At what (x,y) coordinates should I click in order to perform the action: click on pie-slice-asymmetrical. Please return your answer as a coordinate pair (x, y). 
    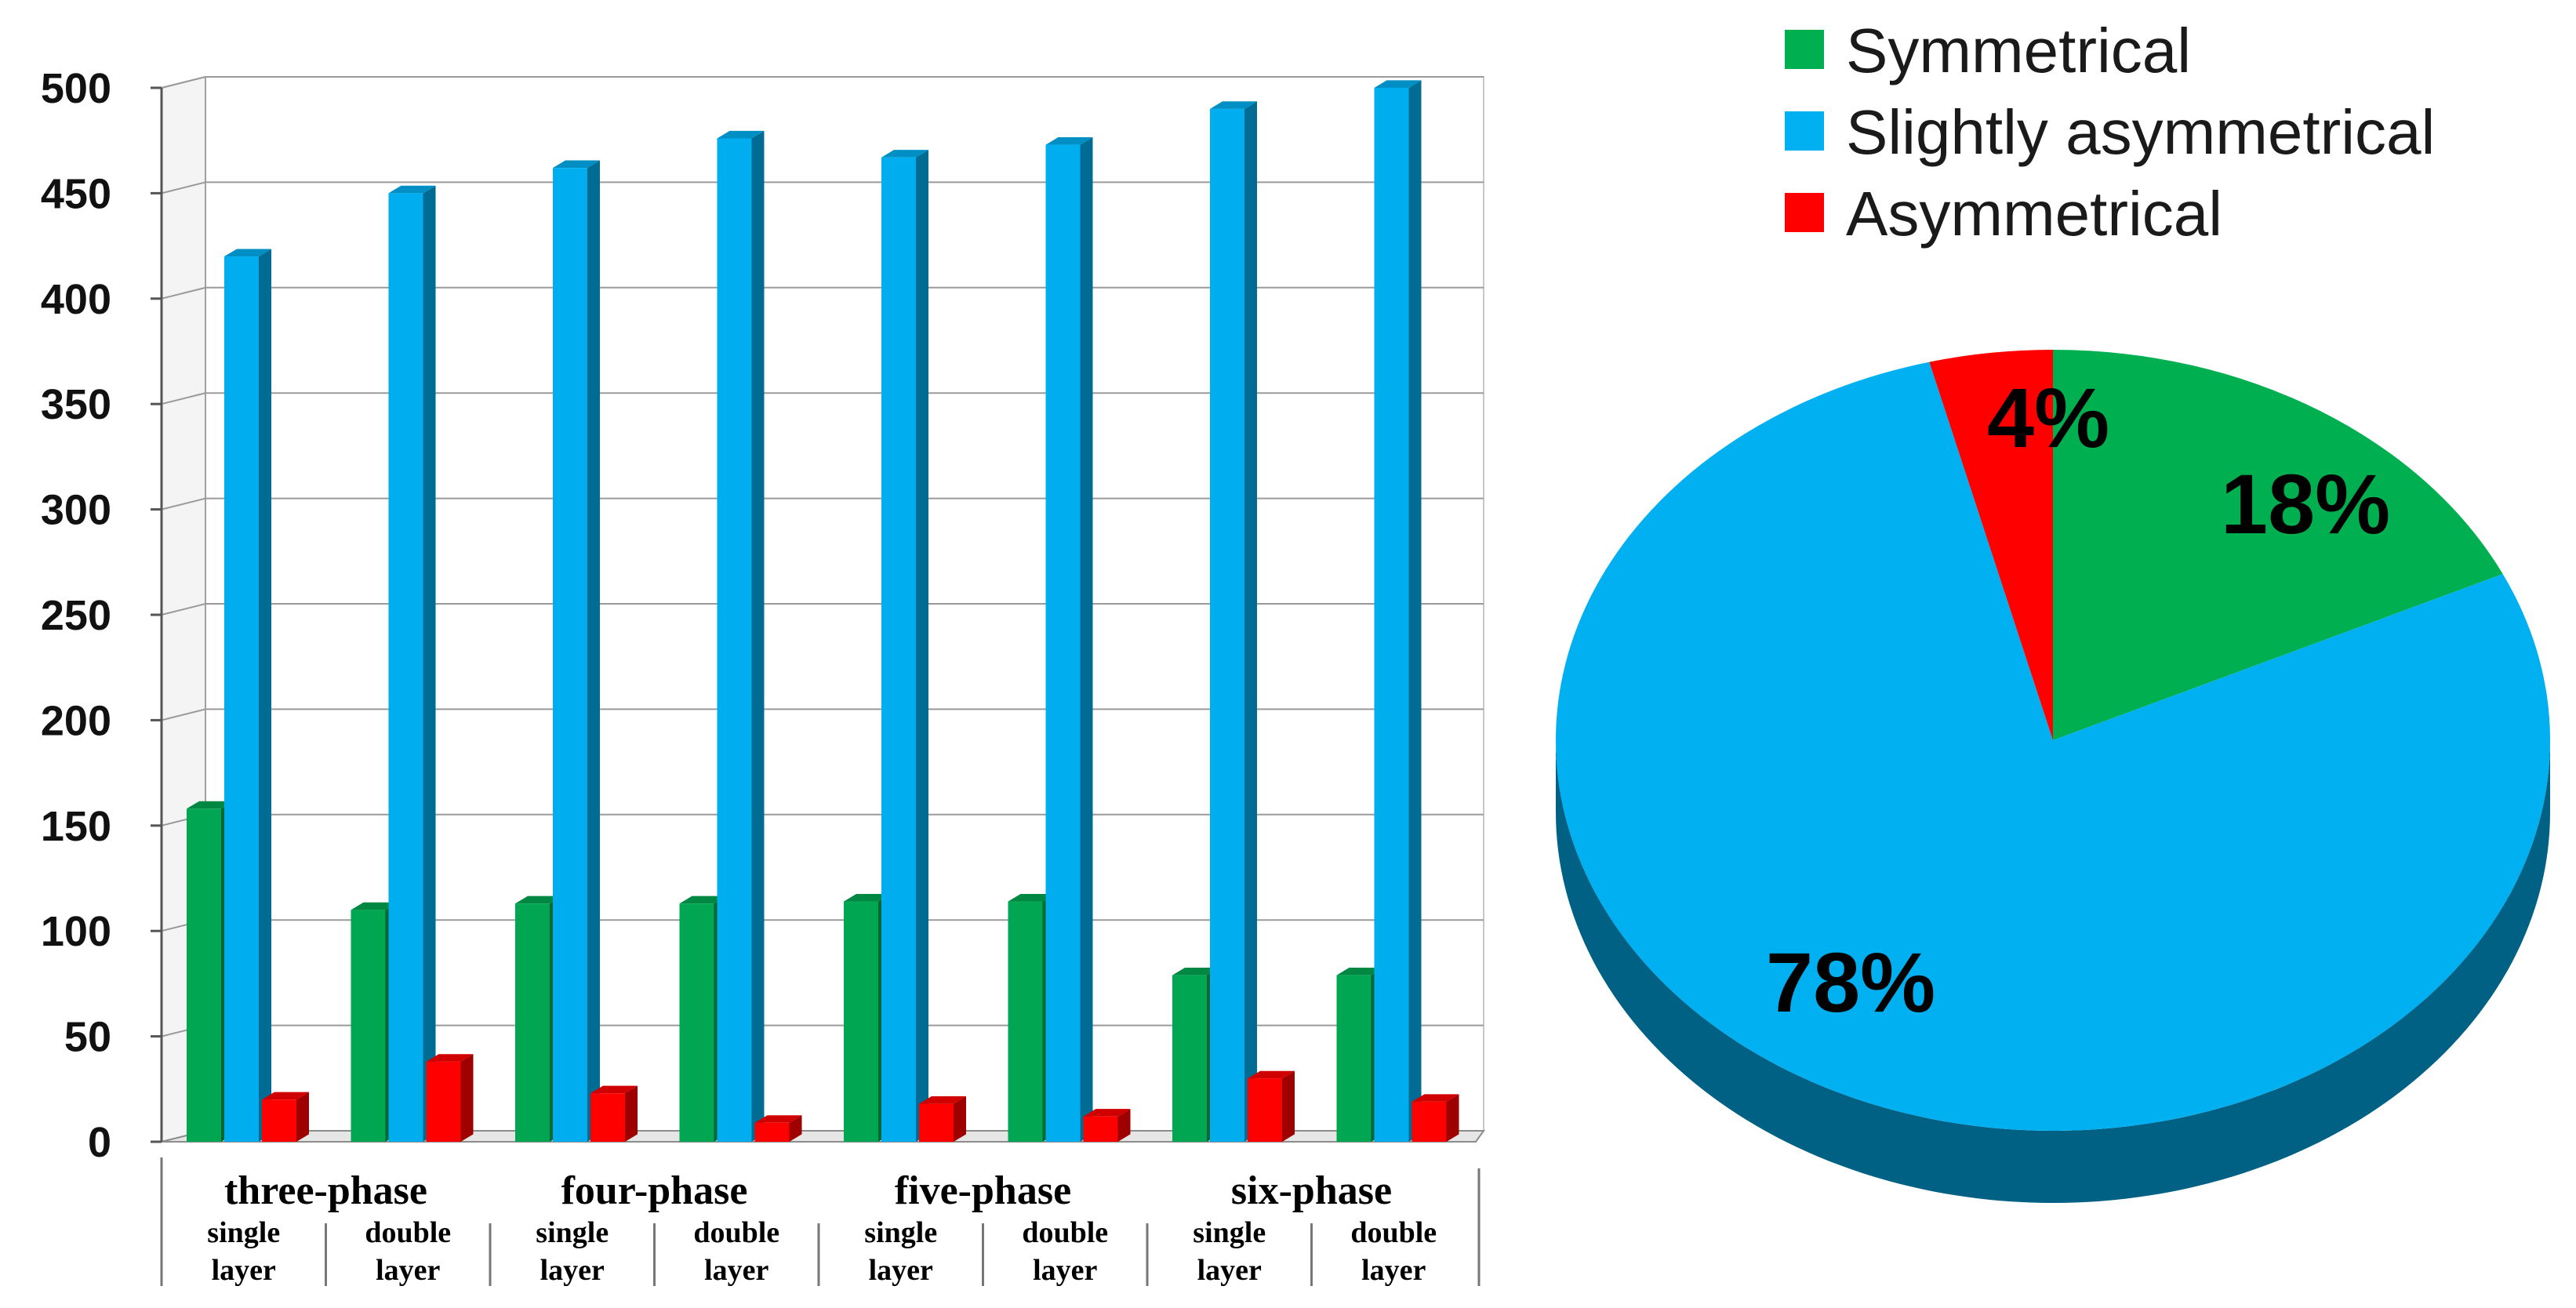
    Looking at the image, I should click on (1991, 545).